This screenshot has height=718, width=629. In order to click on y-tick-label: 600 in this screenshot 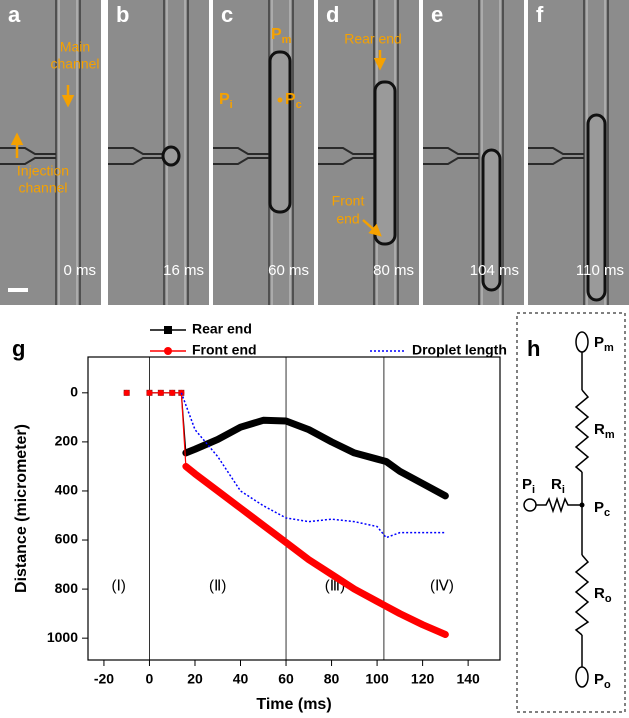, I will do `click(67, 539)`.